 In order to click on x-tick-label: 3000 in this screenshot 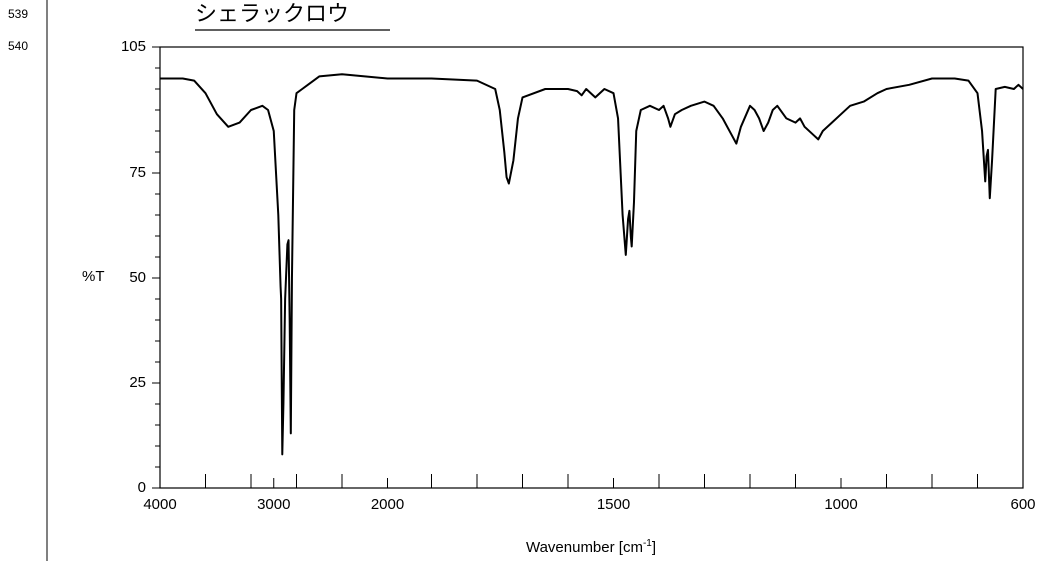, I will do `click(273, 504)`.